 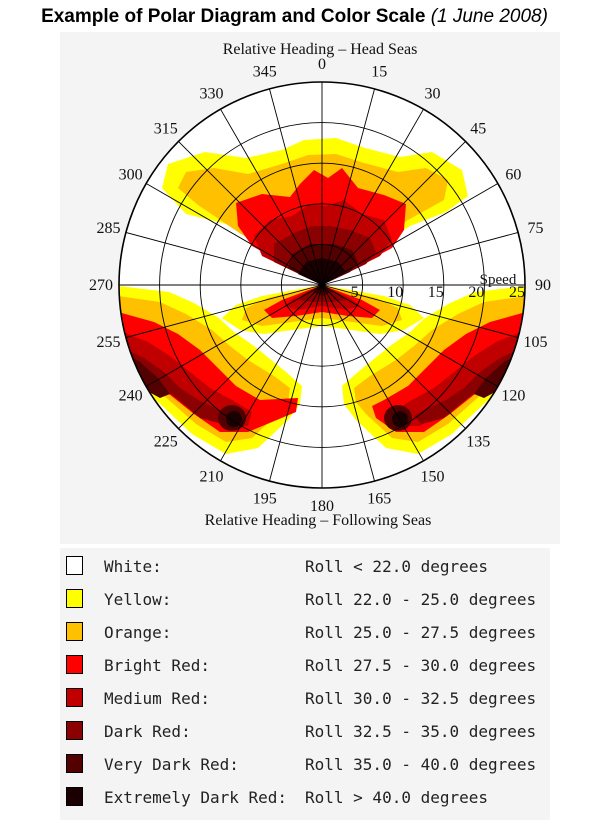 What do you see at coordinates (517, 292) in the screenshot?
I see `speed-tick-label: 25` at bounding box center [517, 292].